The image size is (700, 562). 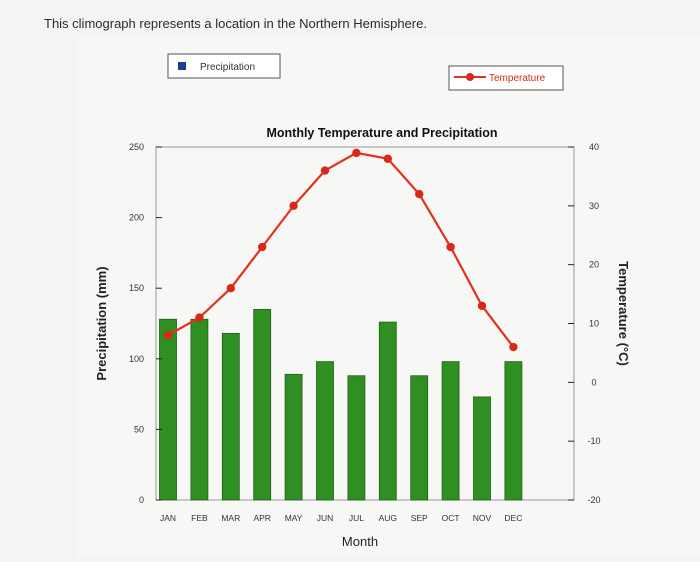 What do you see at coordinates (356, 518) in the screenshot?
I see `month-label-jul: JUL` at bounding box center [356, 518].